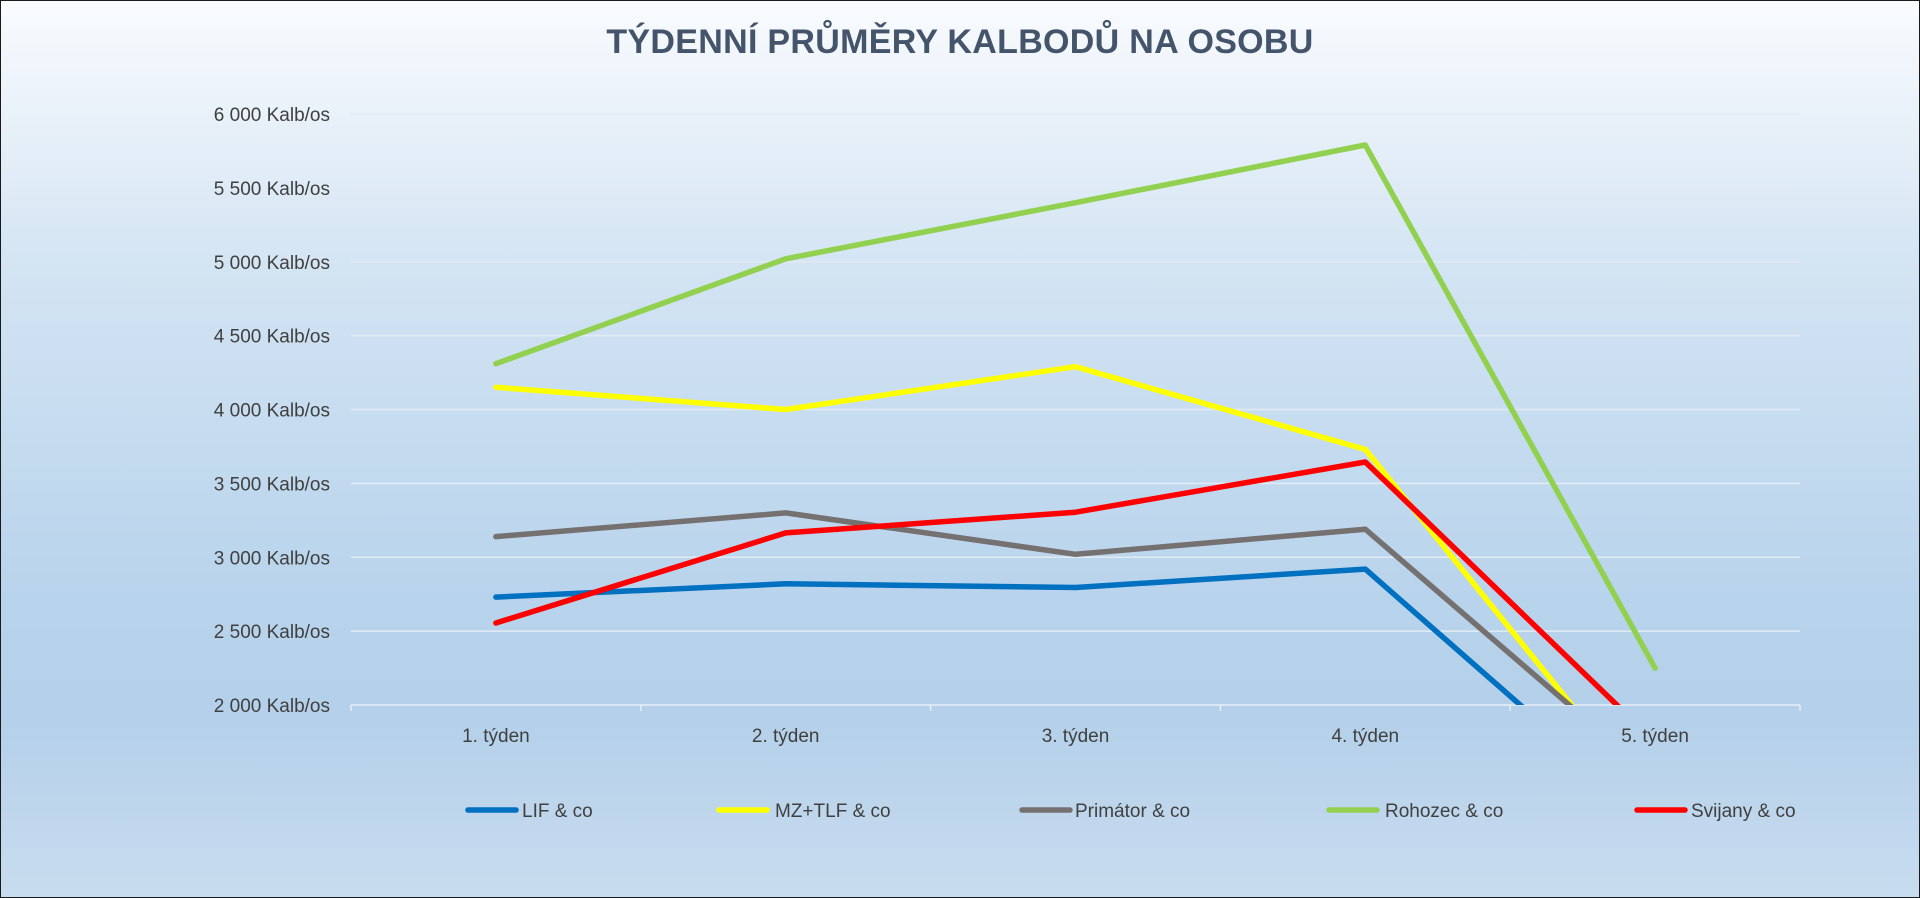 Image resolution: width=1920 pixels, height=898 pixels. Describe the element at coordinates (557, 811) in the screenshot. I see `legend-label: LIF & co` at that location.